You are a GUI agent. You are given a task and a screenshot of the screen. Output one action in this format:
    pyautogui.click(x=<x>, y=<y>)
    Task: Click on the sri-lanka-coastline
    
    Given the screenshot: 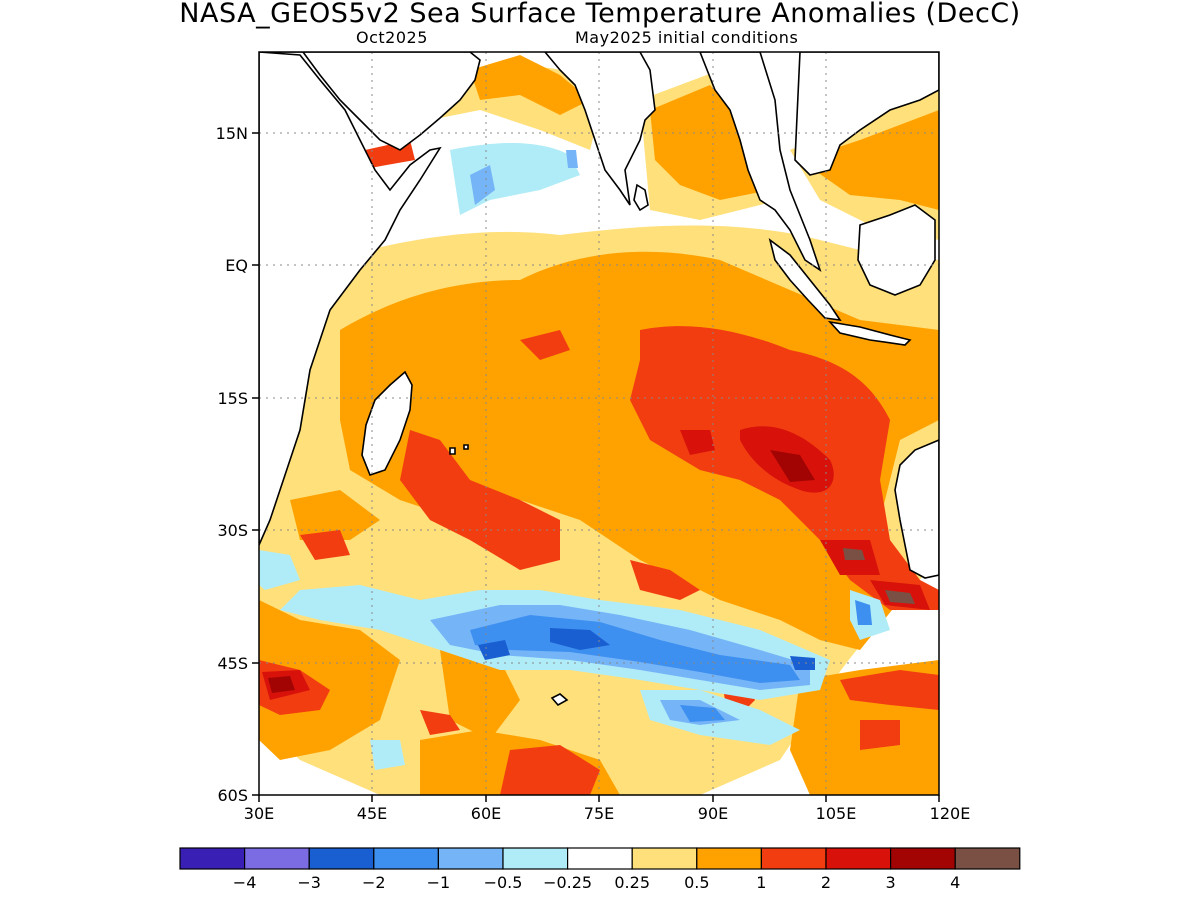 What is the action you would take?
    pyautogui.click(x=641, y=197)
    